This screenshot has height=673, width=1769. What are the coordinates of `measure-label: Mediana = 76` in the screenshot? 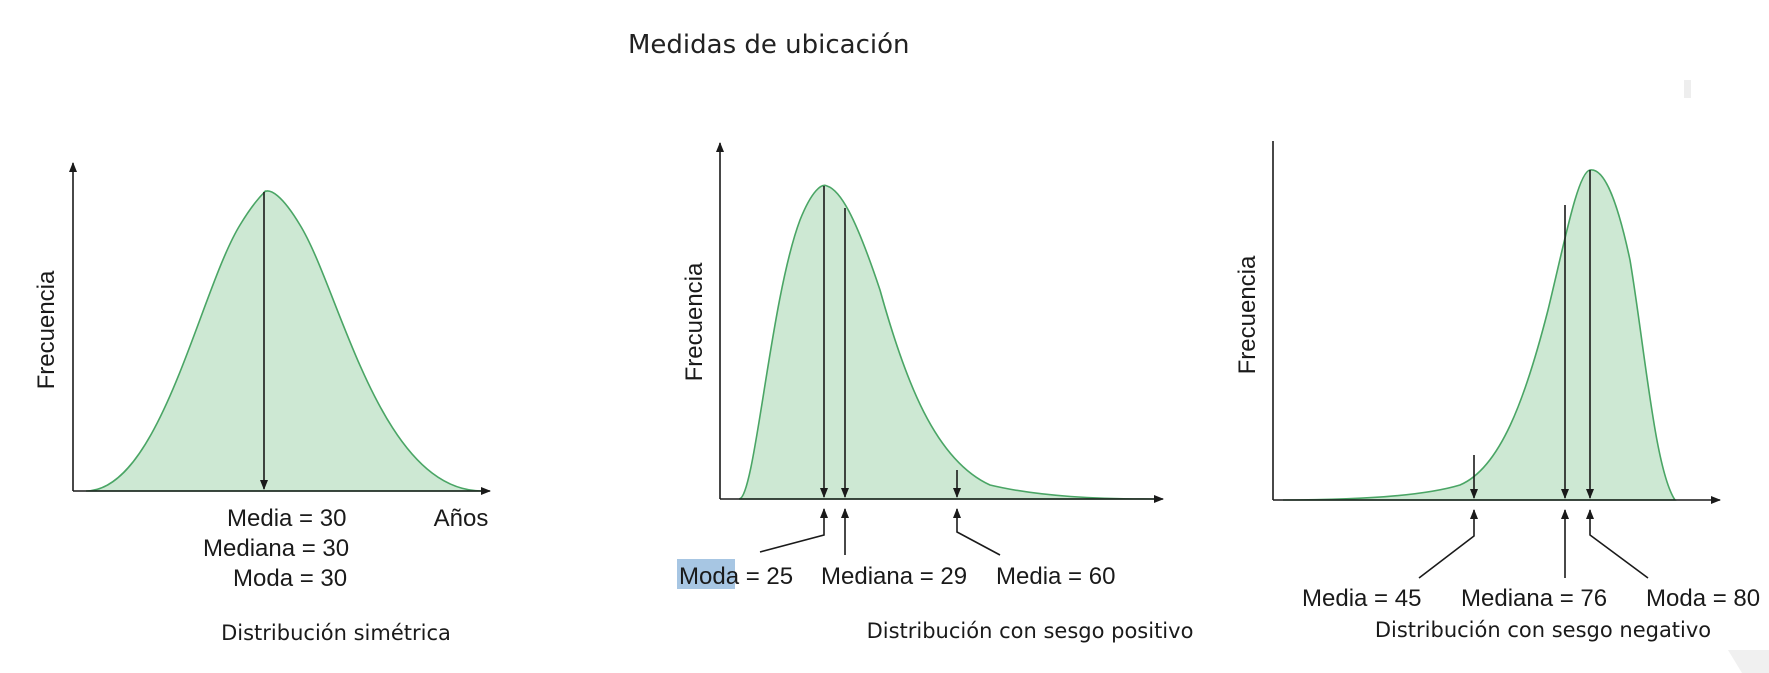 It's located at (1534, 598).